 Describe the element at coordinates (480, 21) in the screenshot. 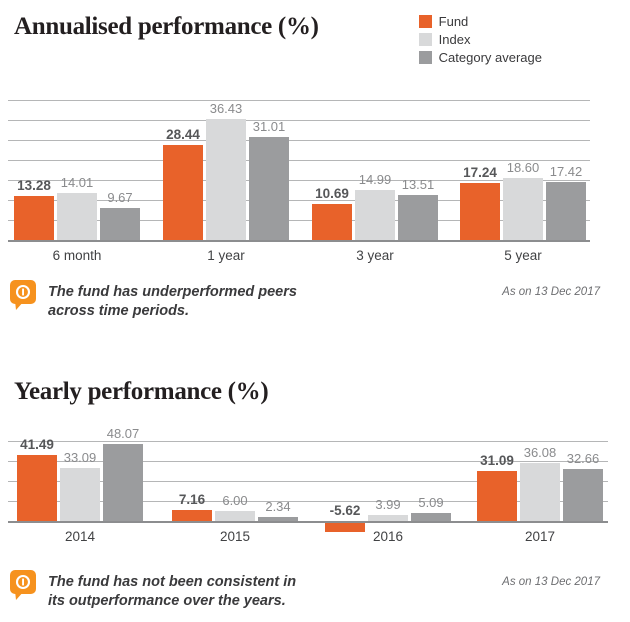

I see `legend-item-fund: Fund` at that location.